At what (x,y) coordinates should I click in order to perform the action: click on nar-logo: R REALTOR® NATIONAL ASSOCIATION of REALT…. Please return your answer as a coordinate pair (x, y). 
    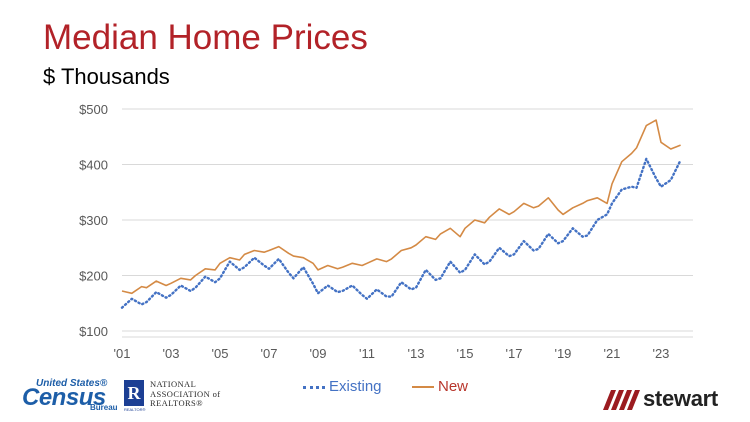
    Looking at the image, I should click on (184, 395).